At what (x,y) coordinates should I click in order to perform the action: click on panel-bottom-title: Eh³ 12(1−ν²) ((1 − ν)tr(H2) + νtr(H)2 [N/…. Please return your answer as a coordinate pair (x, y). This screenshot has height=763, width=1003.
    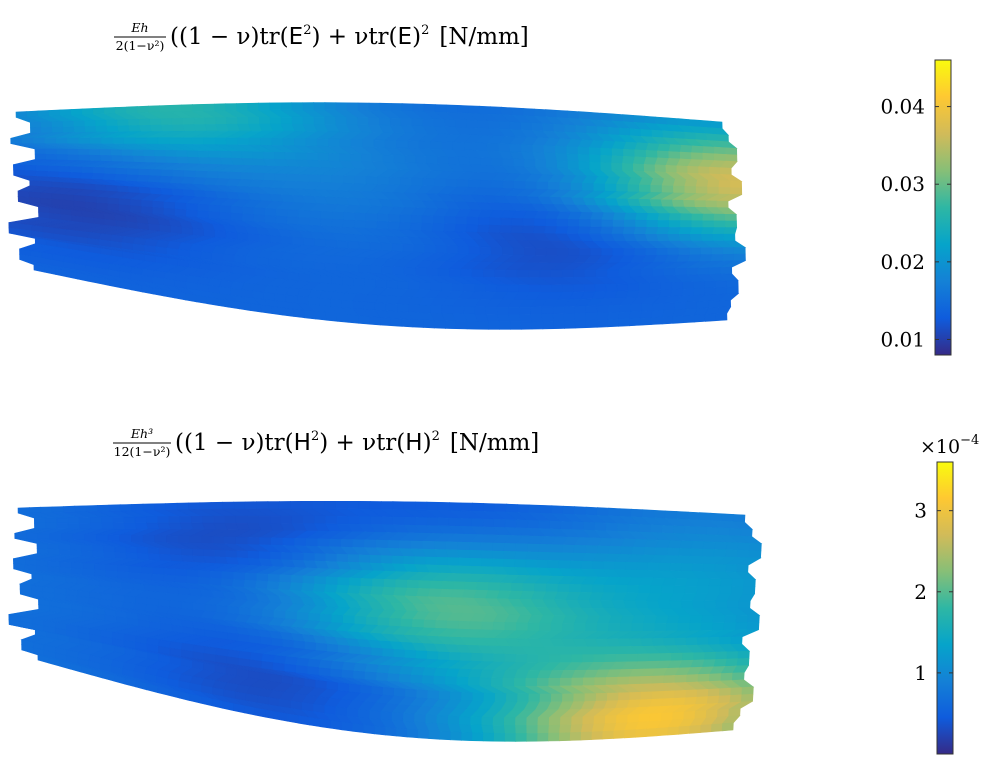
    Looking at the image, I should click on (326, 442).